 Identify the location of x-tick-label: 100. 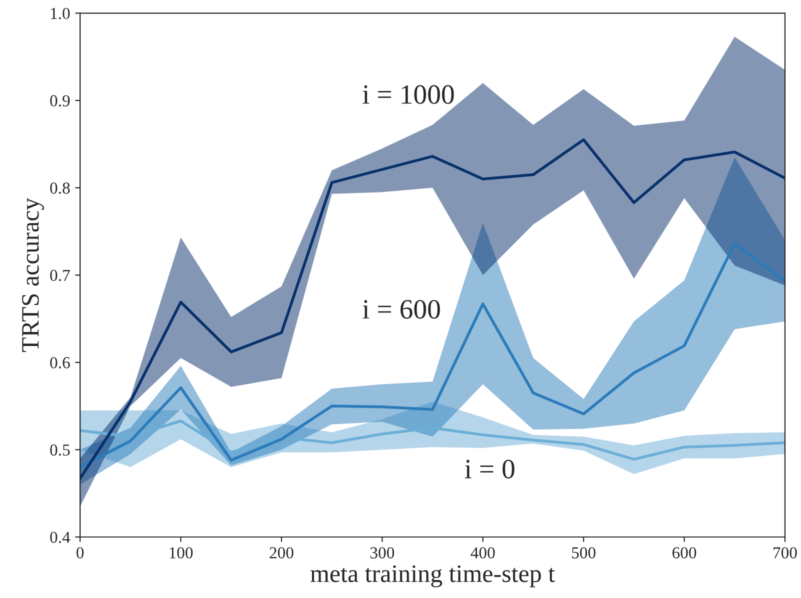
(181, 552).